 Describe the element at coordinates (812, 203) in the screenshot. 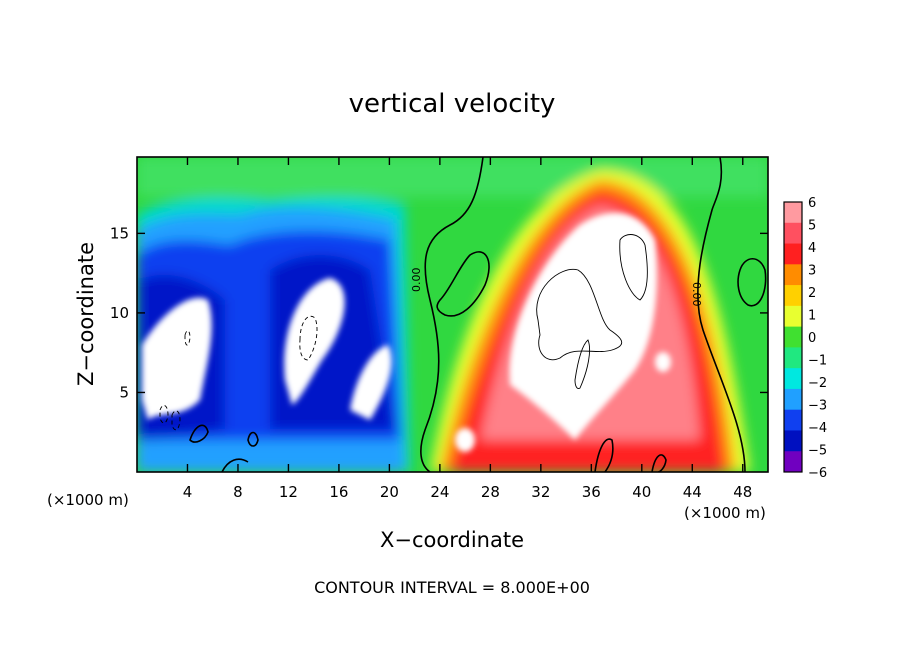

I see `colorbar-tick-label: 6` at that location.